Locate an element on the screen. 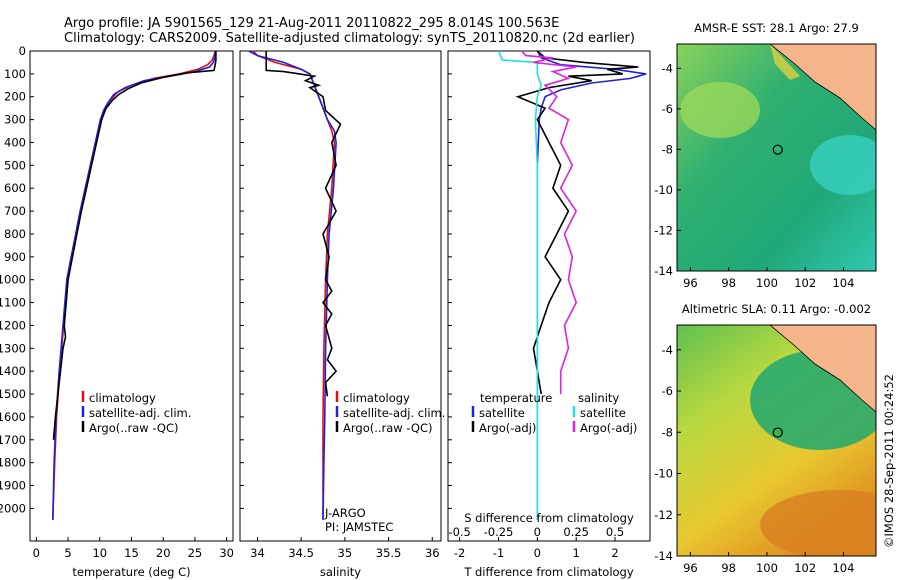  y-tick-label: 1600 is located at coordinates (13, 417).